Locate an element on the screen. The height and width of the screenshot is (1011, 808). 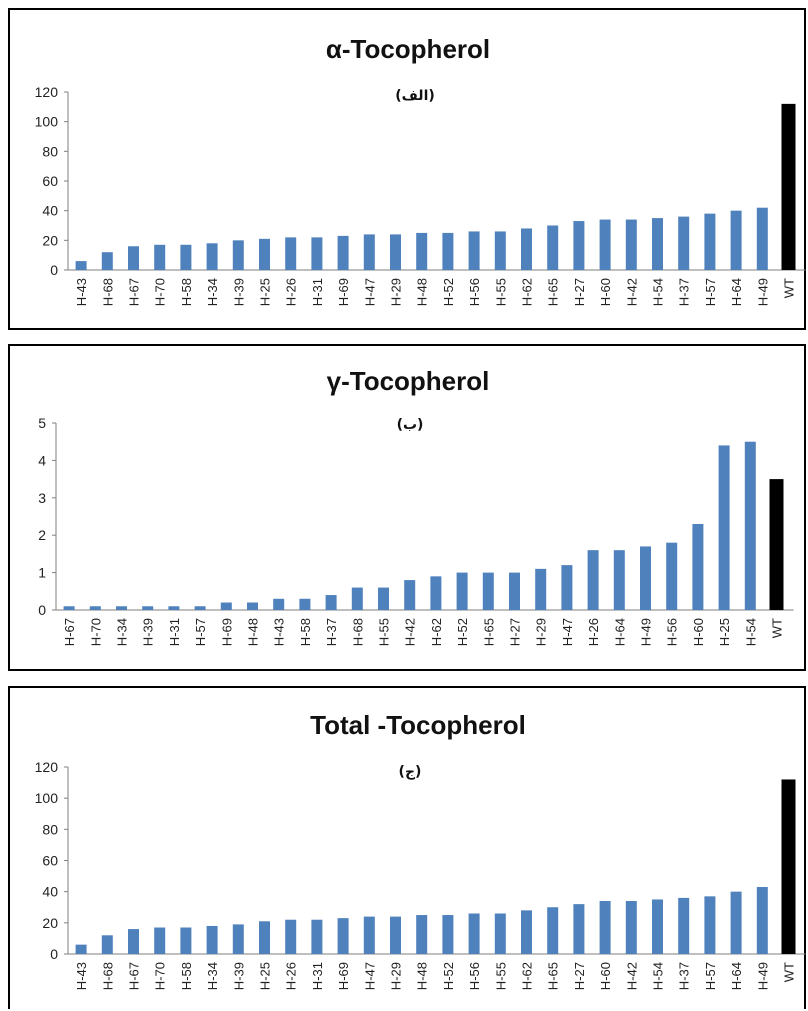
x-tick-label: H-68 is located at coordinates (107, 976).